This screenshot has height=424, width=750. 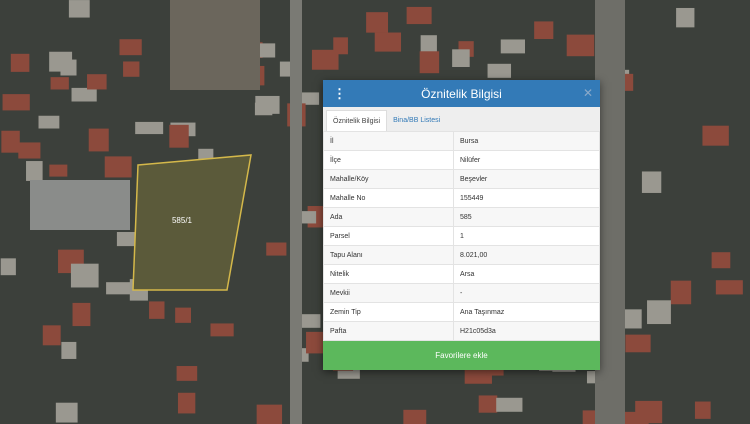 I want to click on table-row: Zemin Tip Ana Taşınmaz, so click(x=461, y=312).